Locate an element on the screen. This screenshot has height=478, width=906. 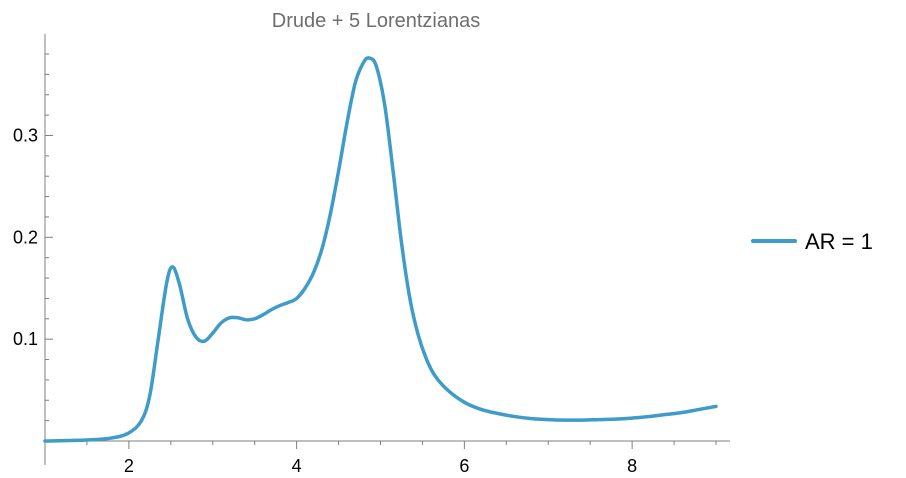
x-tick-label: 8 is located at coordinates (632, 466).